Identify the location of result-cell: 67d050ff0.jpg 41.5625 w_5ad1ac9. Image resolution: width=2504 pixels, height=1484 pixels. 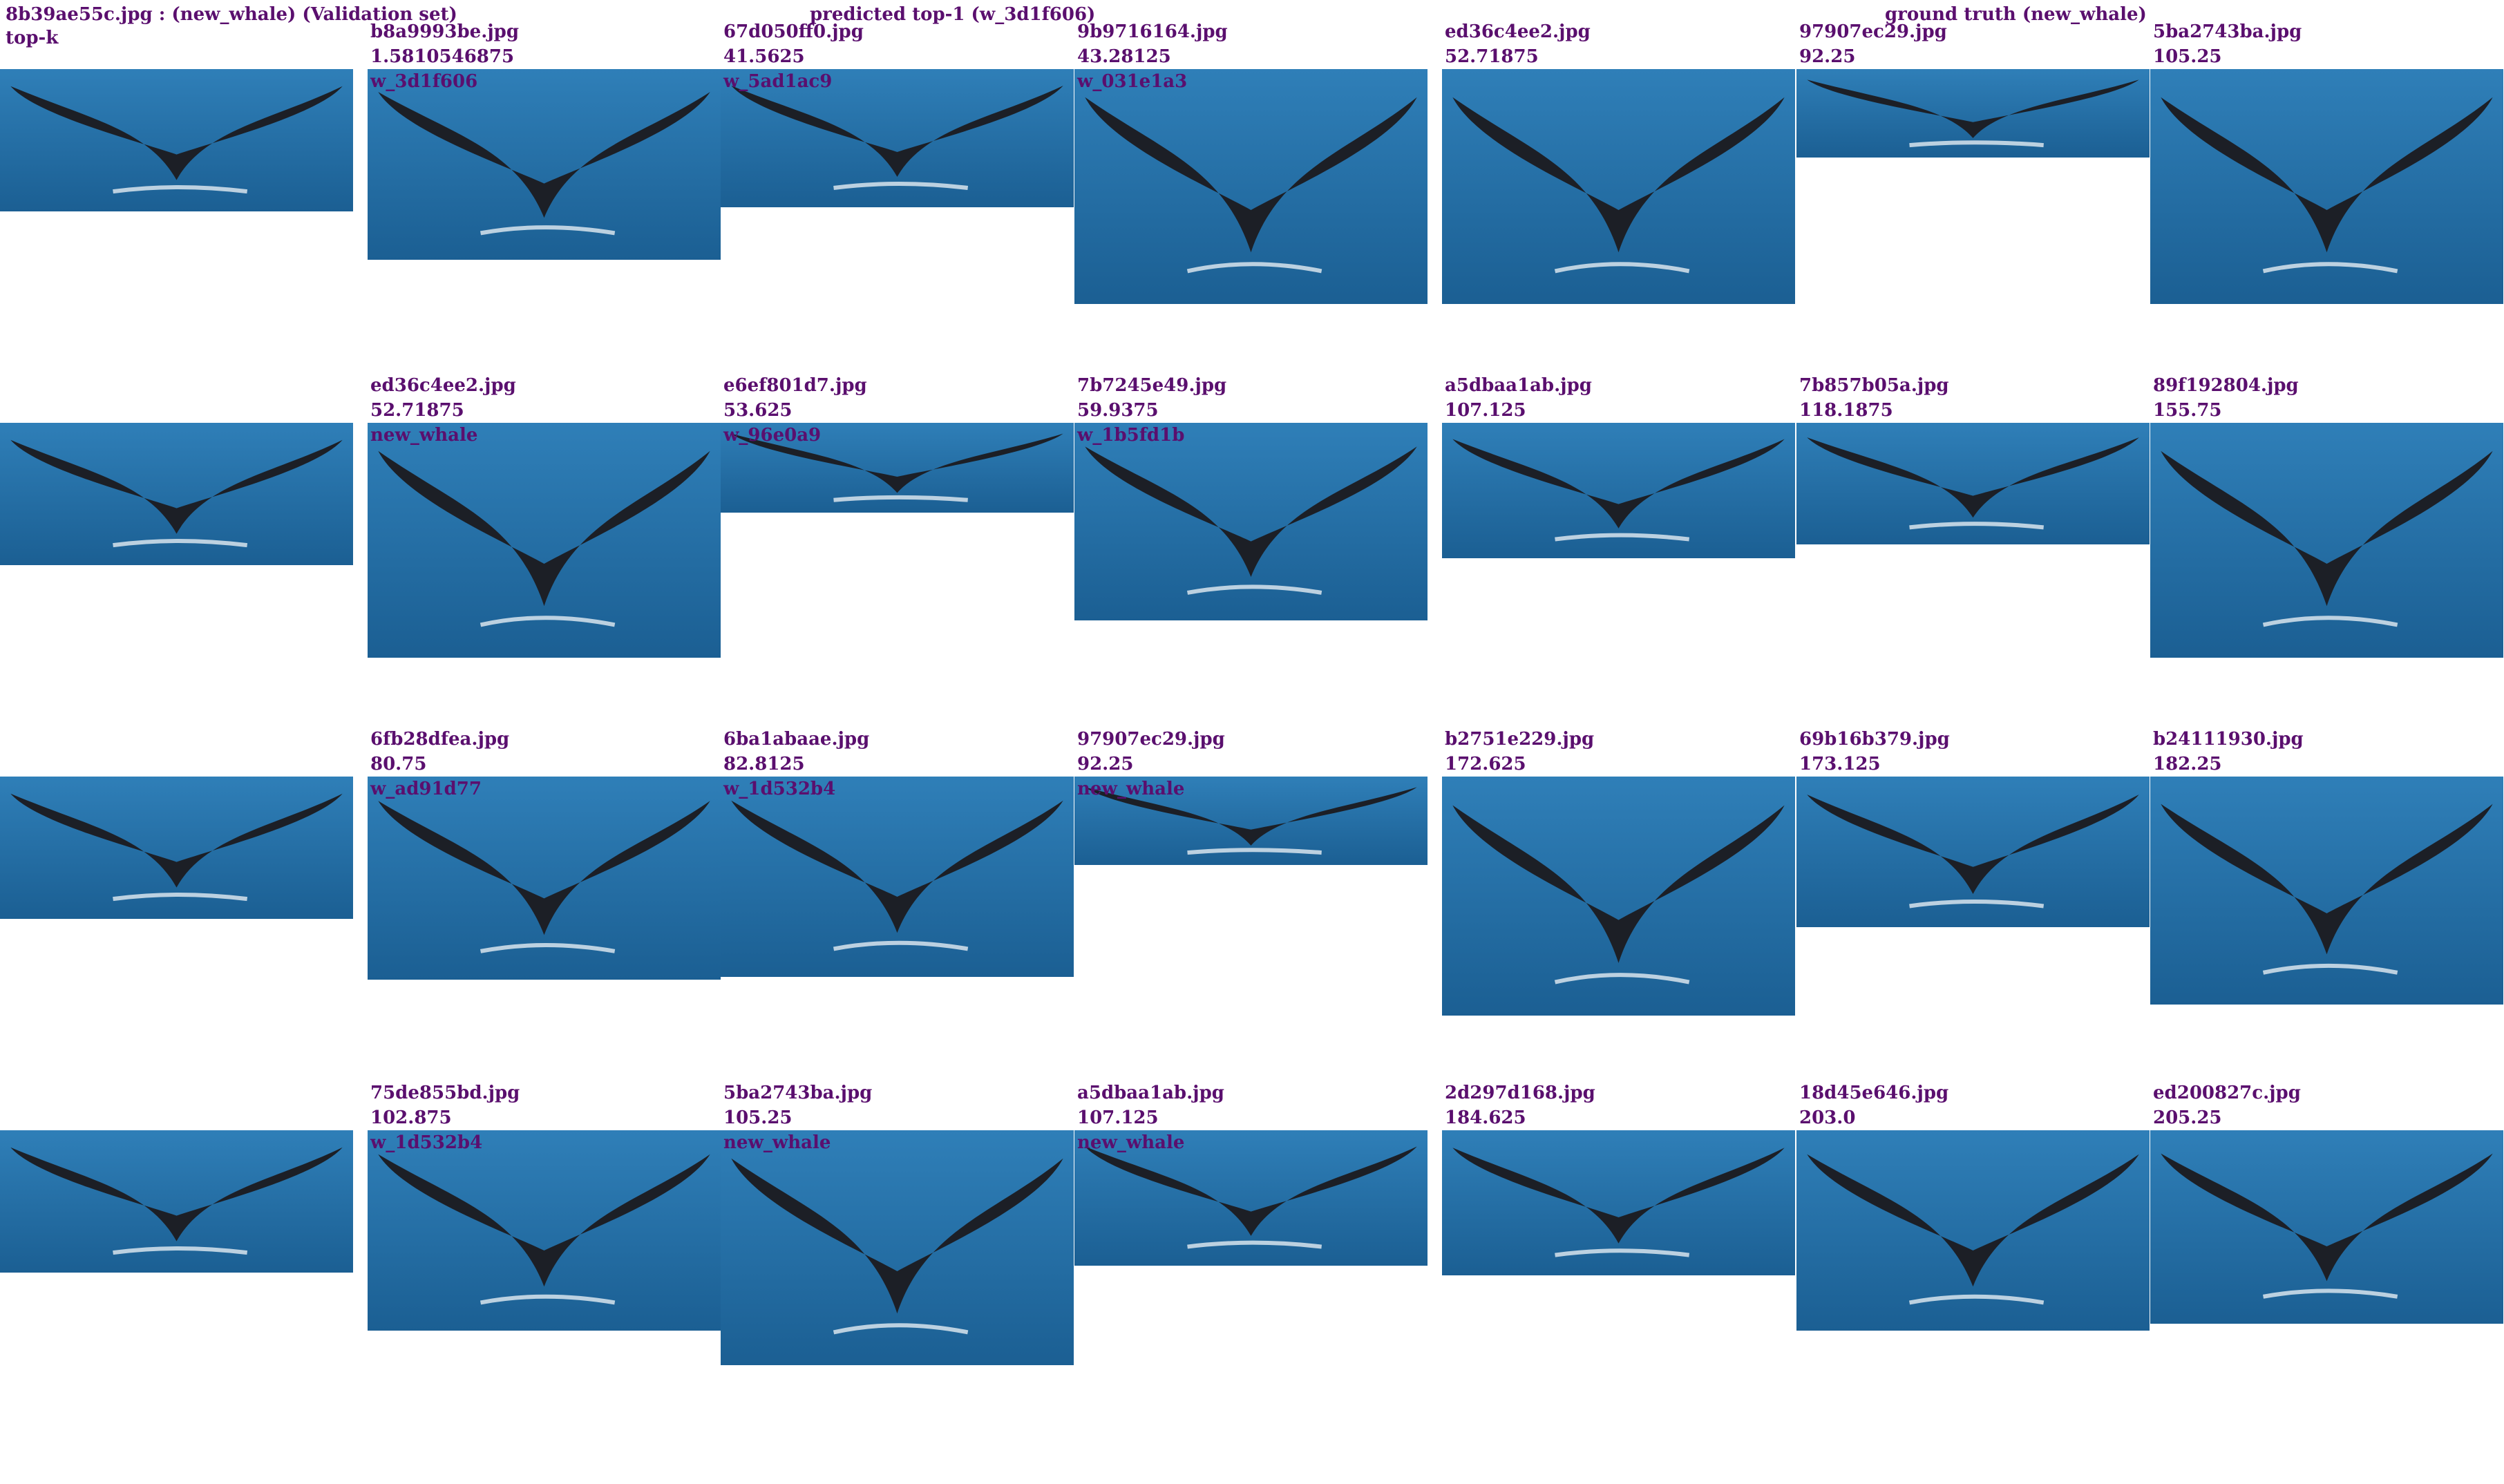
(897, 172).